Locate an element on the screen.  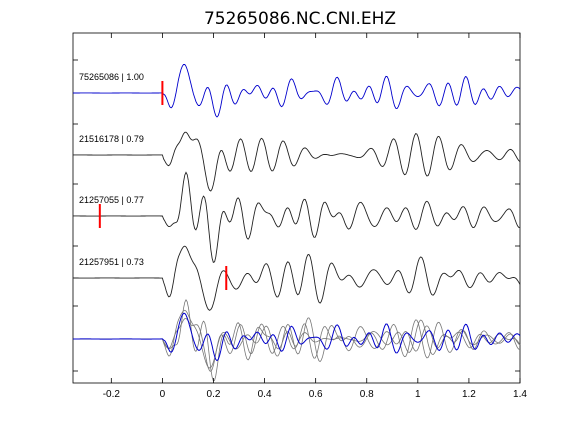
trace-2: 21516178 | 0.79 is located at coordinates (297, 161).